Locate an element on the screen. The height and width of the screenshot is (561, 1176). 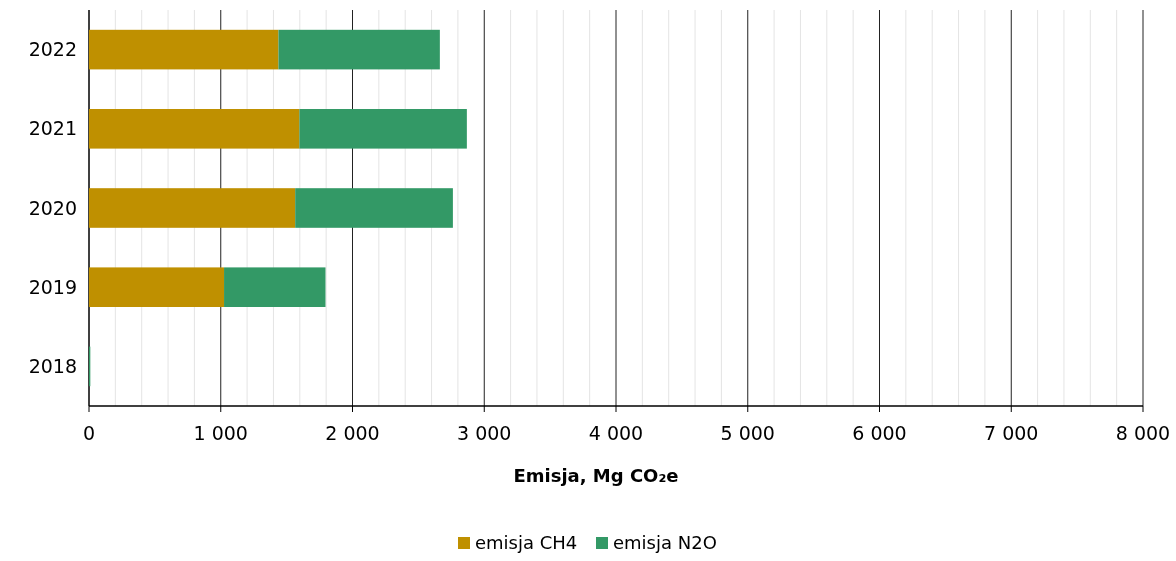
x-tick-label: 1 000 is located at coordinates (220, 433).